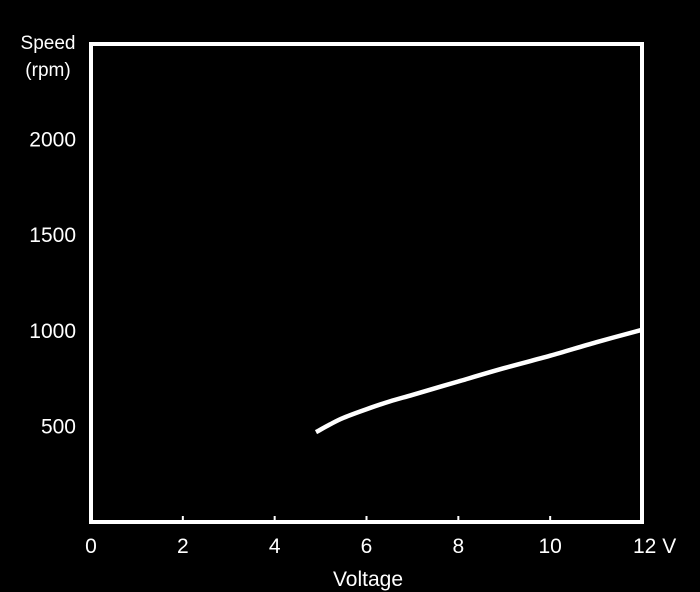  I want to click on series-line, so click(478, 381).